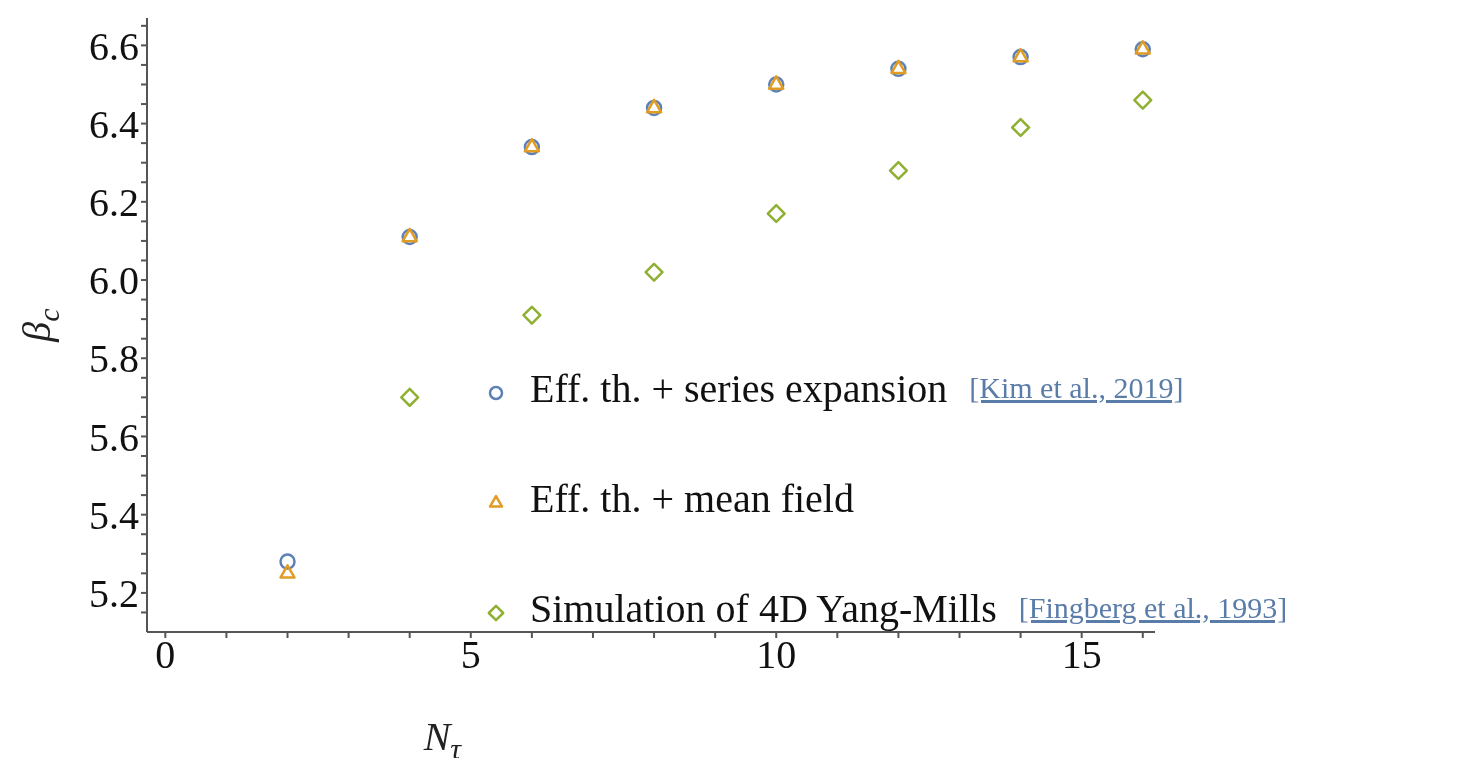 The image size is (1466, 763). I want to click on x-tick-label: 10, so click(776, 655).